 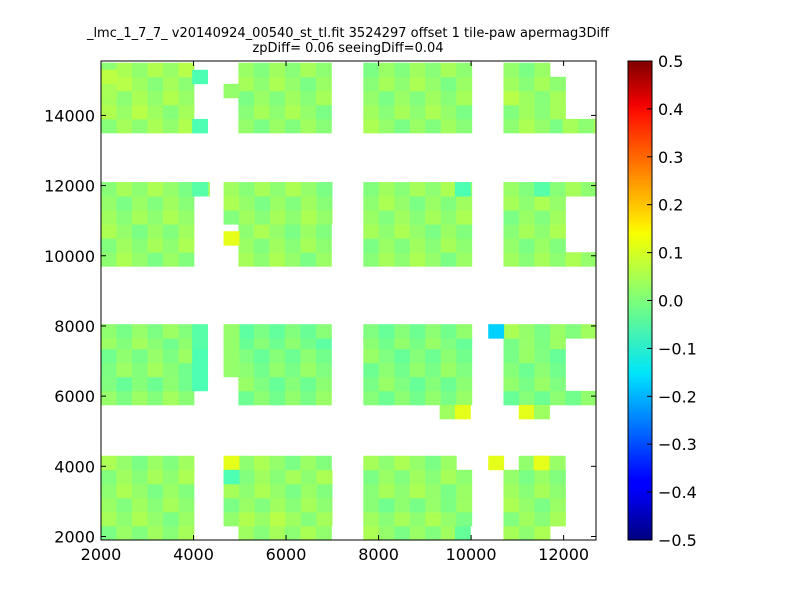 I want to click on colorbar-tick-label: 0.2, so click(x=670, y=205).